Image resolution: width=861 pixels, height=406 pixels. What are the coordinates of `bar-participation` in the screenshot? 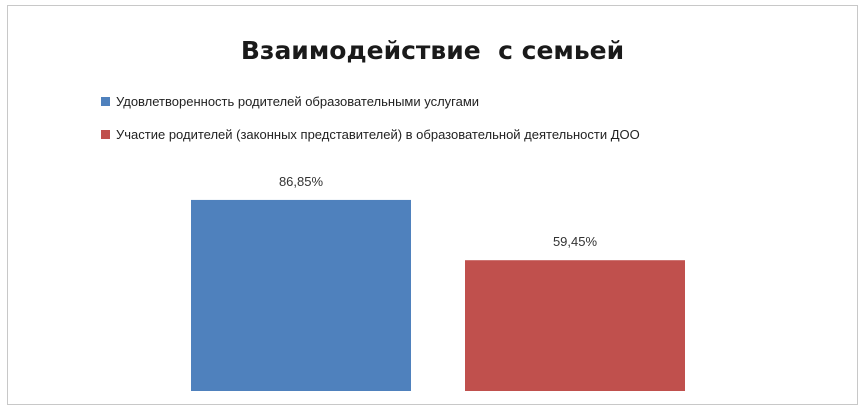 It's located at (575, 325).